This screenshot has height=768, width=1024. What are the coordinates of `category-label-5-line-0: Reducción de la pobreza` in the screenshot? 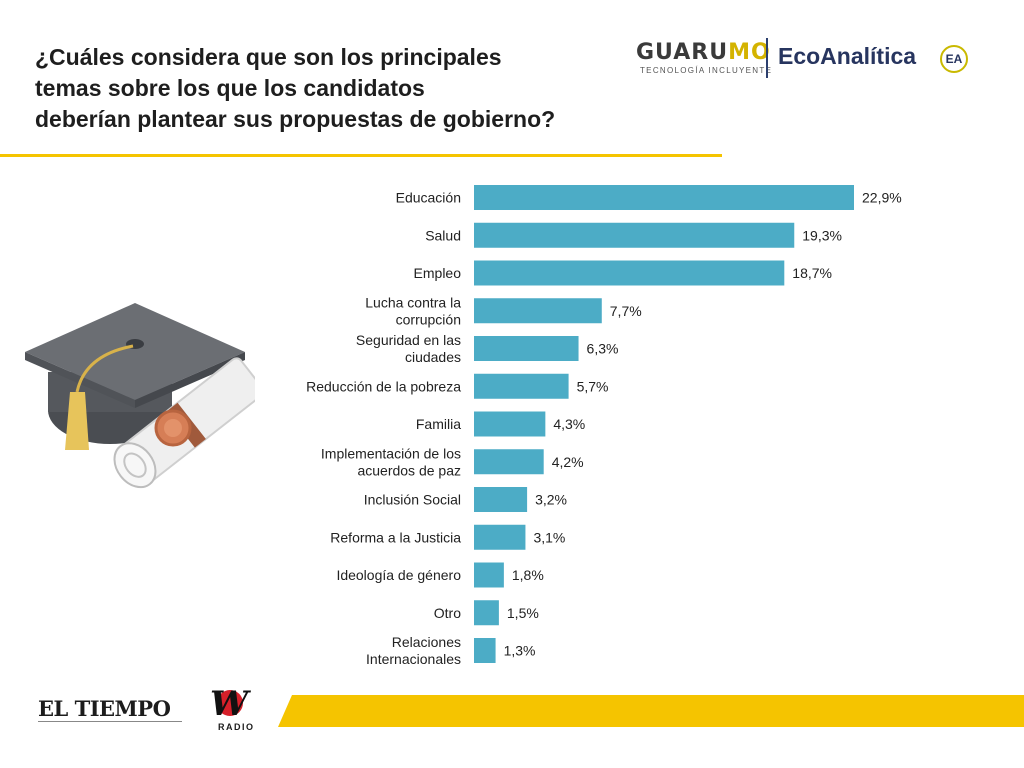 It's located at (383, 386).